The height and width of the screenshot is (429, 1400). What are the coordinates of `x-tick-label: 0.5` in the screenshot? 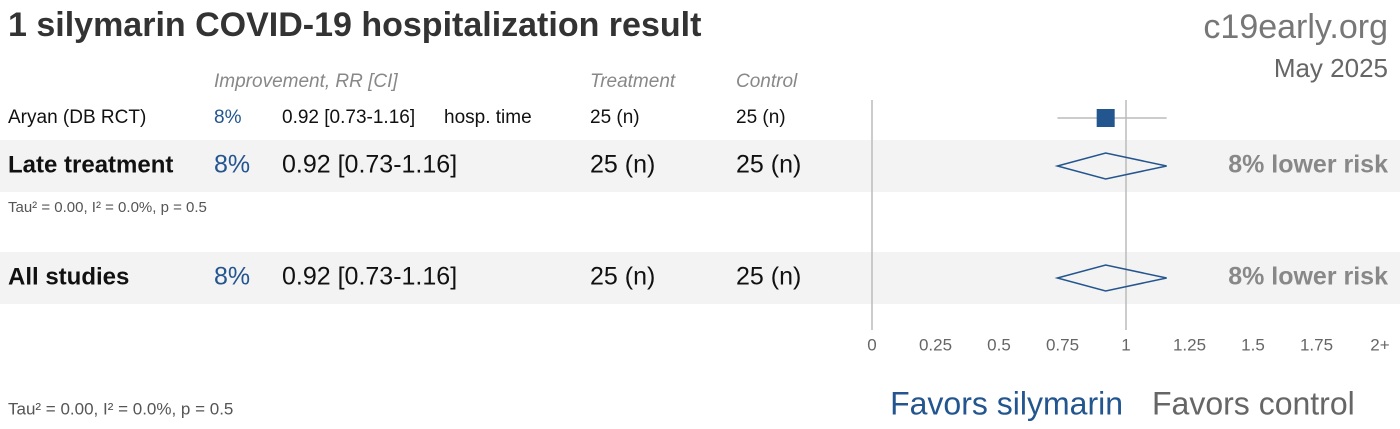 It's located at (999, 344).